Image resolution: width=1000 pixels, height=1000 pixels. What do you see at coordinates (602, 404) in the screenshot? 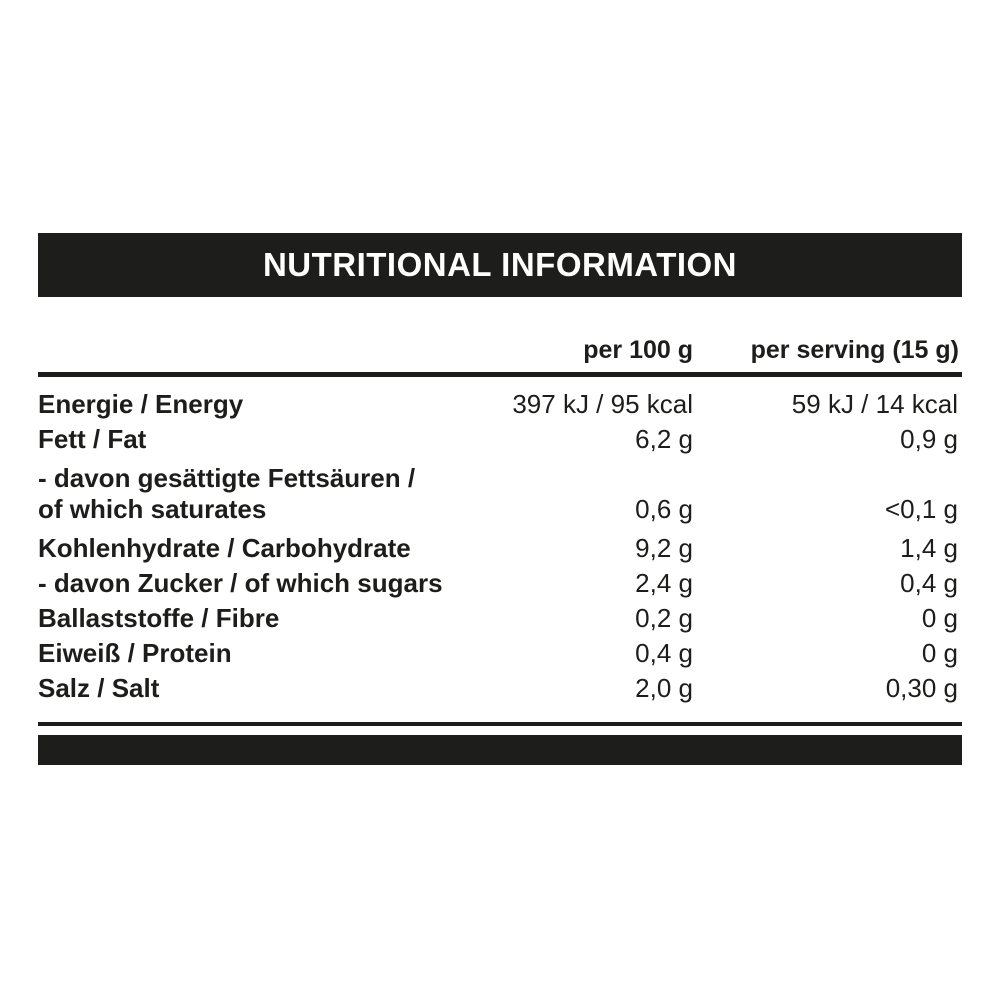
I see `value-per-100g: 397 kJ / 95 kcal` at bounding box center [602, 404].